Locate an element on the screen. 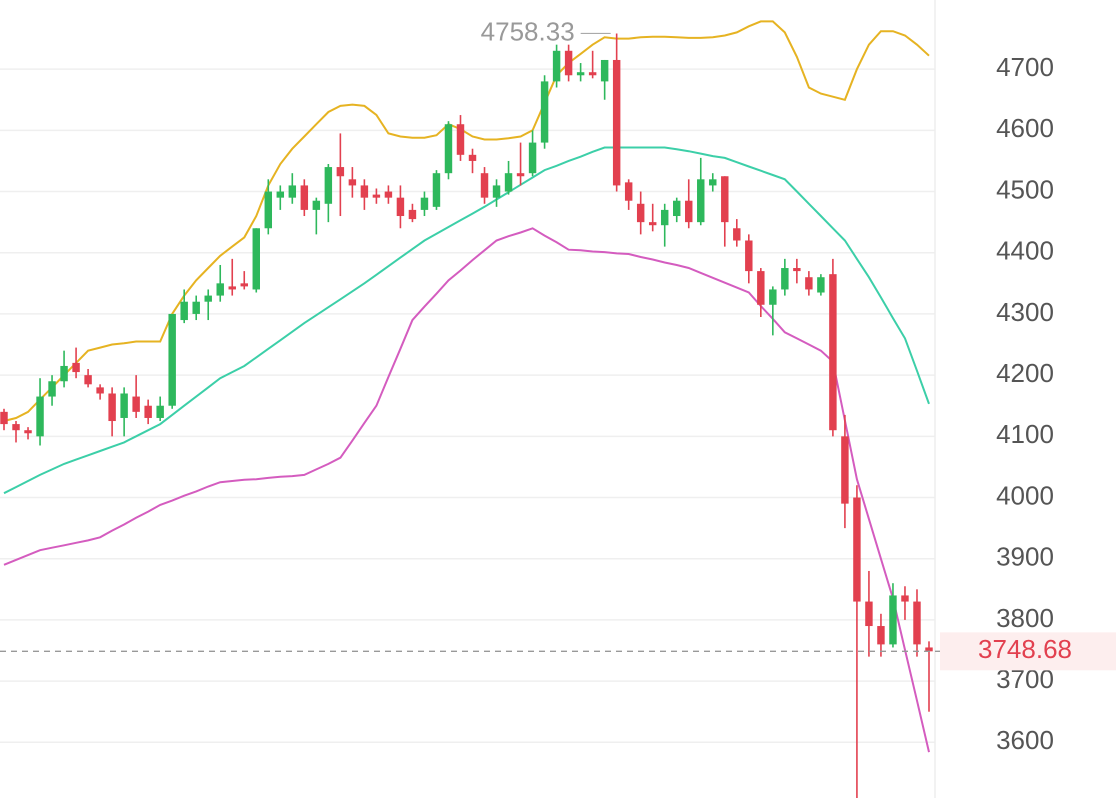 The width and height of the screenshot is (1116, 798). y-tick-label: 4000 is located at coordinates (1025, 495).